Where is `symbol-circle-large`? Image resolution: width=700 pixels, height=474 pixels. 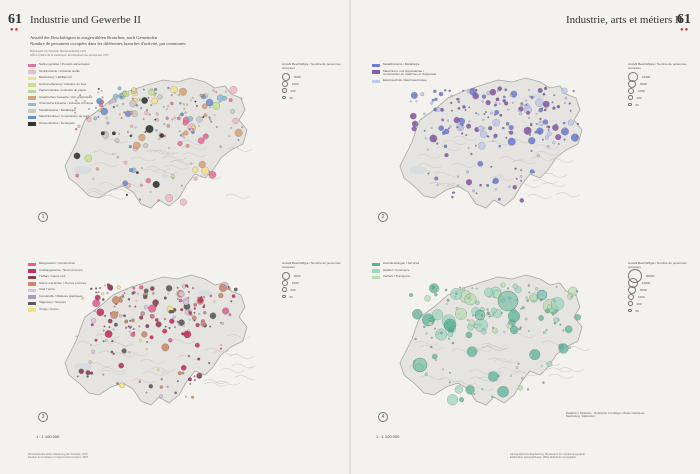 symbol-circle-large is located at coordinates (420, 365).